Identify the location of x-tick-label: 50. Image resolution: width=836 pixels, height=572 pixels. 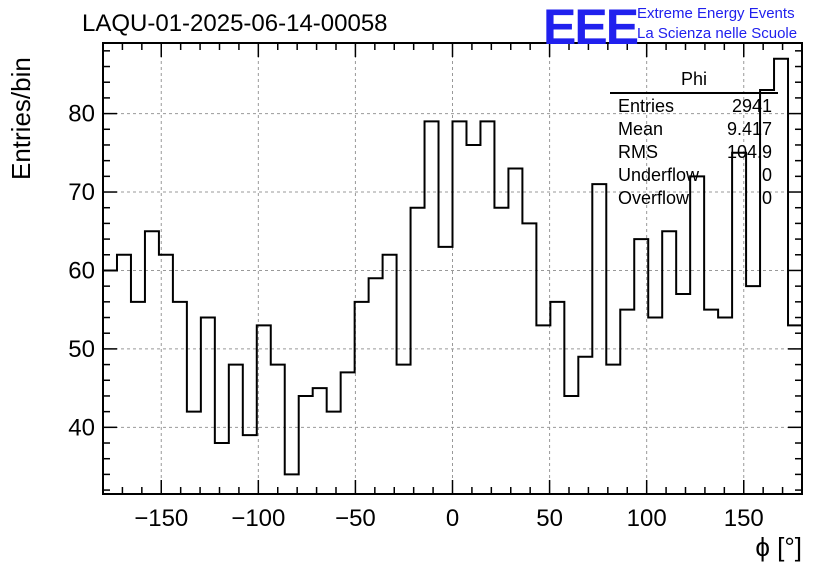
(549, 518).